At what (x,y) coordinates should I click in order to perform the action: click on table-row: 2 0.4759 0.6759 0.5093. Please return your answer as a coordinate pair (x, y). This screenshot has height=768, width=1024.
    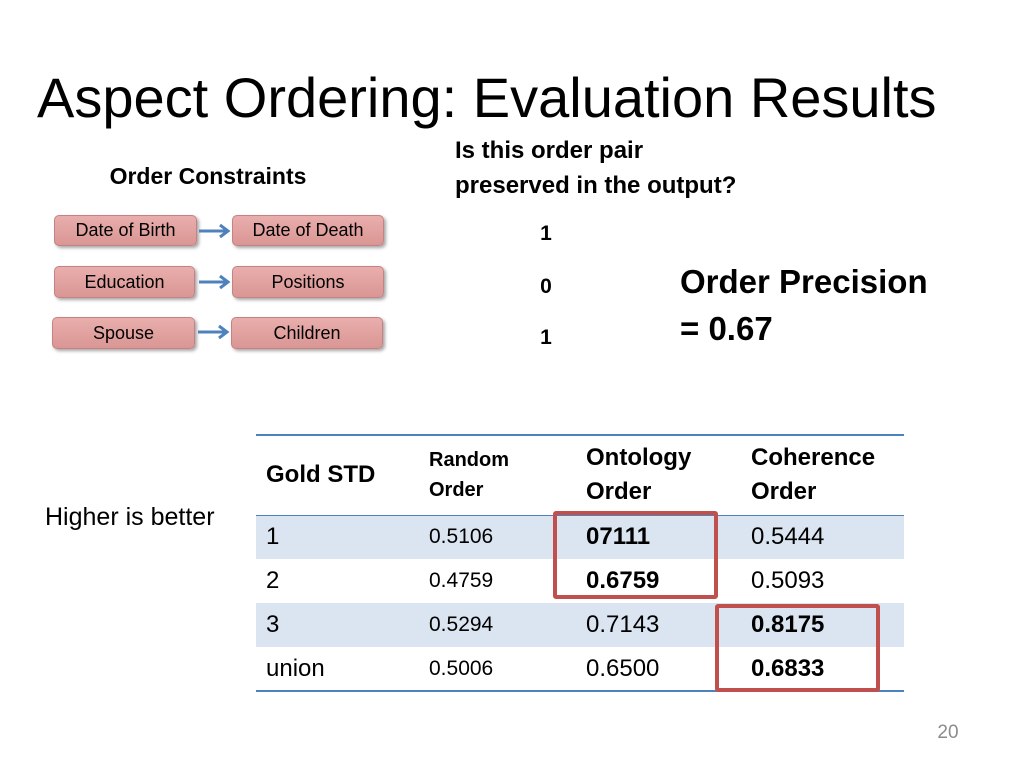
    Looking at the image, I should click on (580, 581).